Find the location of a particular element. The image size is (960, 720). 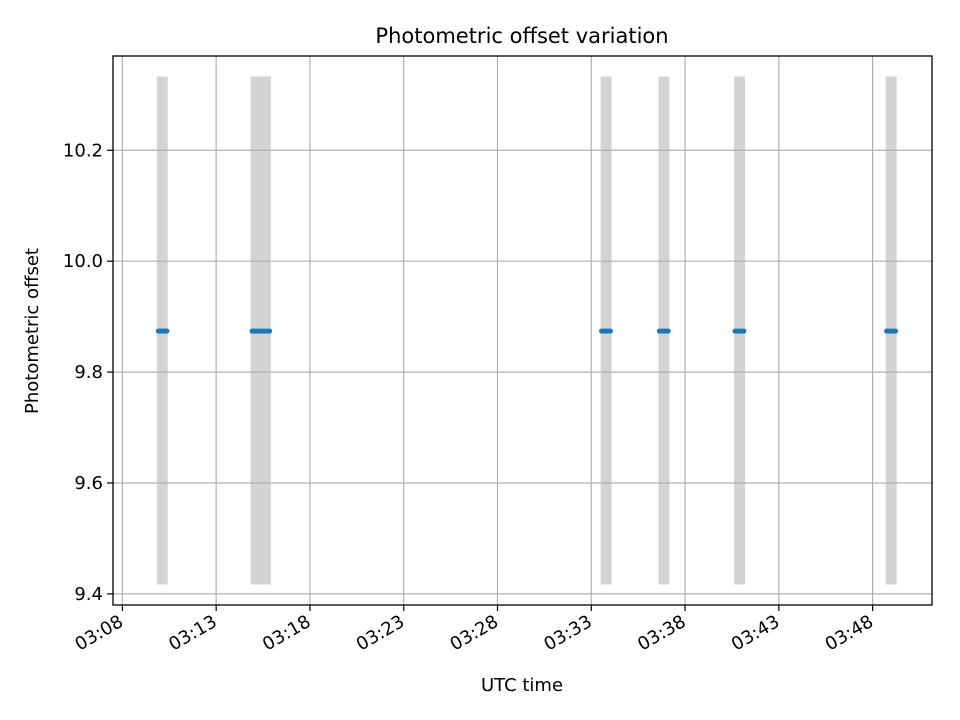

x-tick-label: 03:48 is located at coordinates (849, 633).